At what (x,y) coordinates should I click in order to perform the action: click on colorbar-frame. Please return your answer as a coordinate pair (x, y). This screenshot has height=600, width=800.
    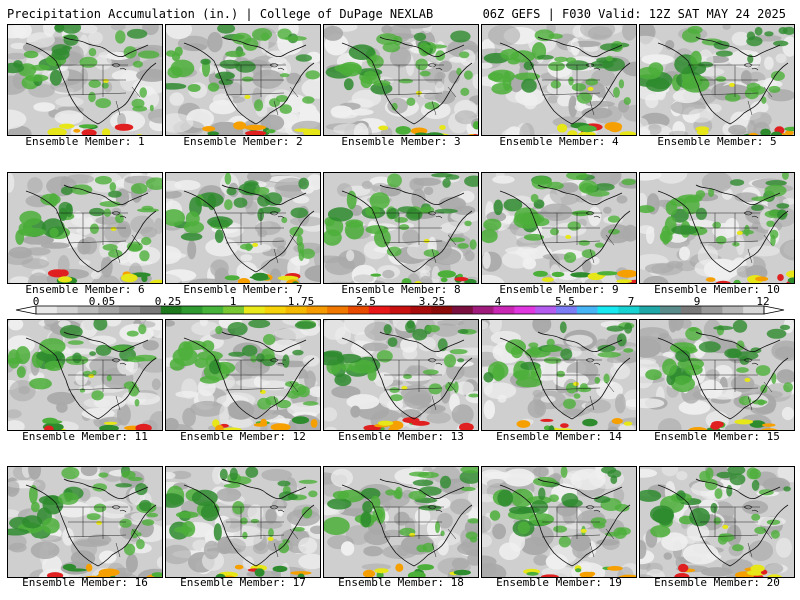
    Looking at the image, I should click on (400, 310).